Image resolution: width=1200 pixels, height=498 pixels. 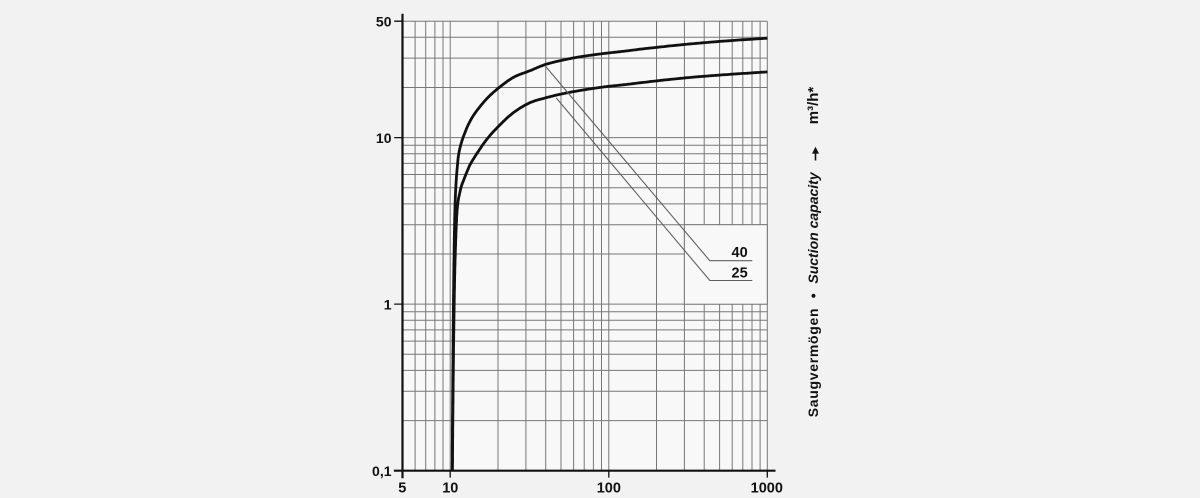 What do you see at coordinates (609, 489) in the screenshot?
I see `svg-text: 100` at bounding box center [609, 489].